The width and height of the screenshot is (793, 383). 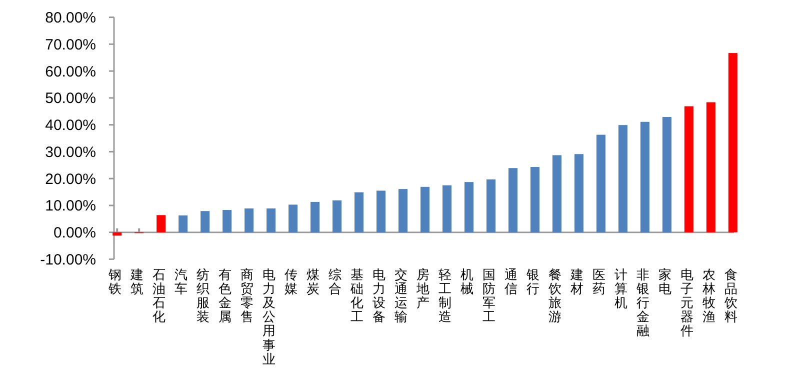 I want to click on x-tick-label: 轻工制造, so click(x=445, y=297).